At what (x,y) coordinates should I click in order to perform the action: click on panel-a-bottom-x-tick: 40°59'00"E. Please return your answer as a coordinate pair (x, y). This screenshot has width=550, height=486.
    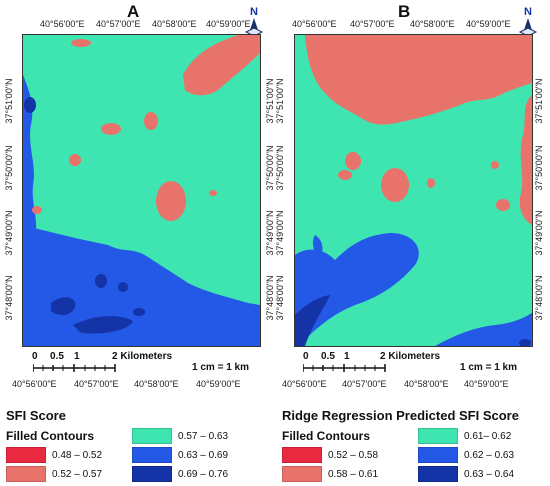
    Looking at the image, I should click on (218, 384).